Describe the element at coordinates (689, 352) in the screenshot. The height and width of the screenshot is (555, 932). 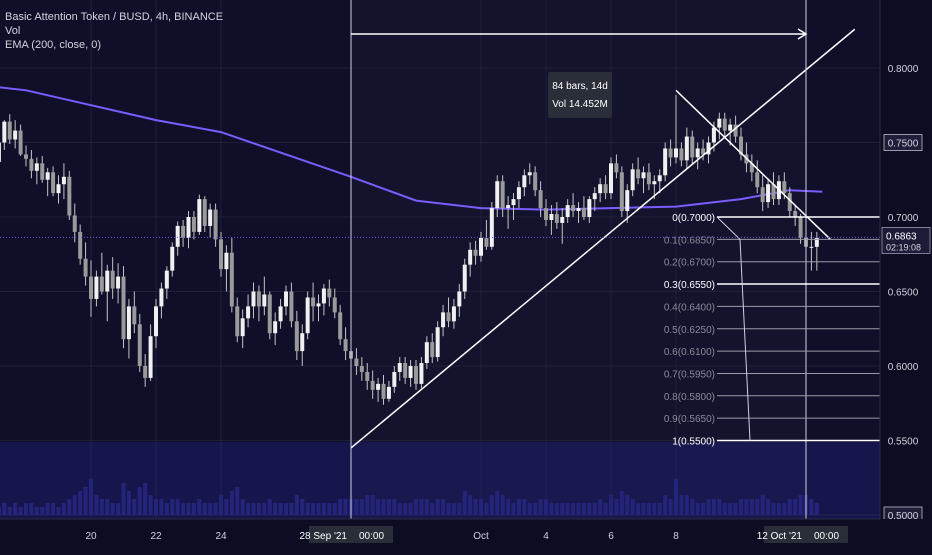
I see `fib-level-label: 0.6(0.6100)` at that location.